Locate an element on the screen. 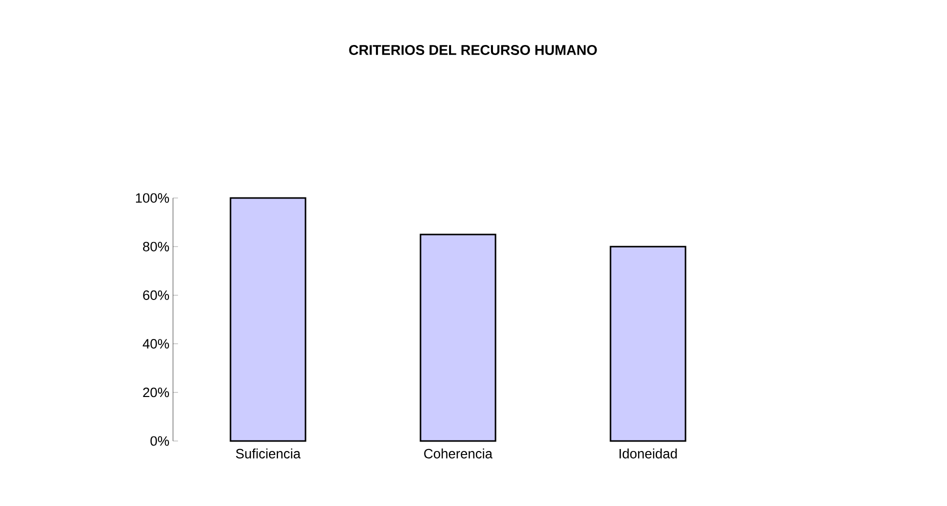 The height and width of the screenshot is (506, 947). y-tick-label: 0% is located at coordinates (159, 441).